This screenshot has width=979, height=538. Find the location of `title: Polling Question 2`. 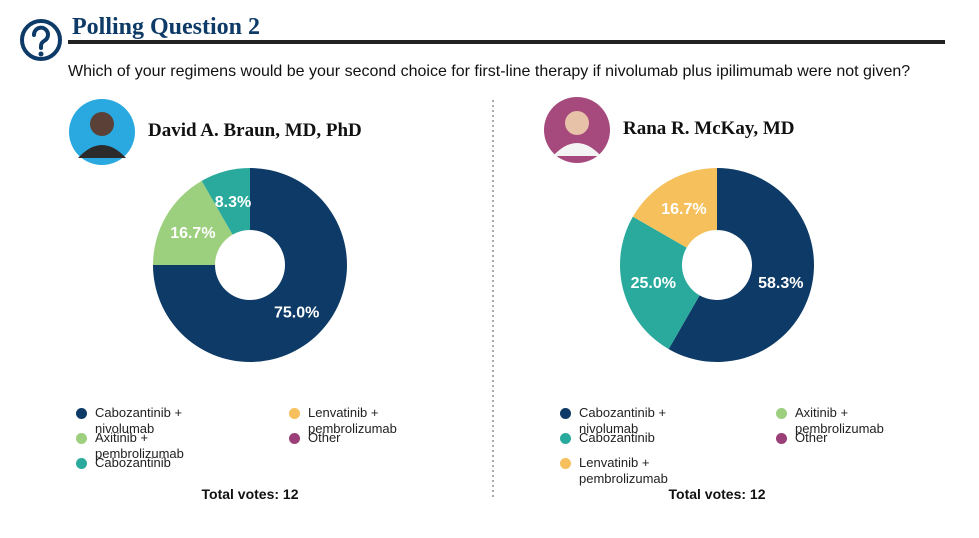

title: Polling Question 2 is located at coordinates (166, 27).